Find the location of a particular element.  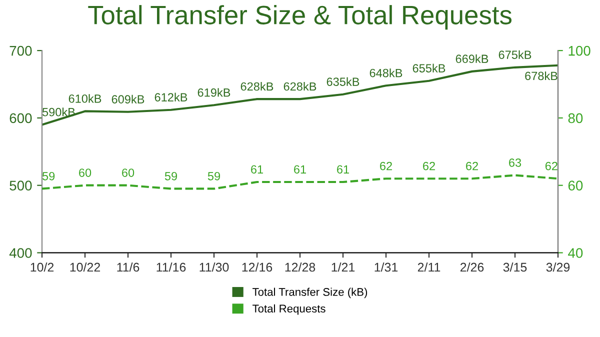

data-label: 669kB is located at coordinates (472, 59).